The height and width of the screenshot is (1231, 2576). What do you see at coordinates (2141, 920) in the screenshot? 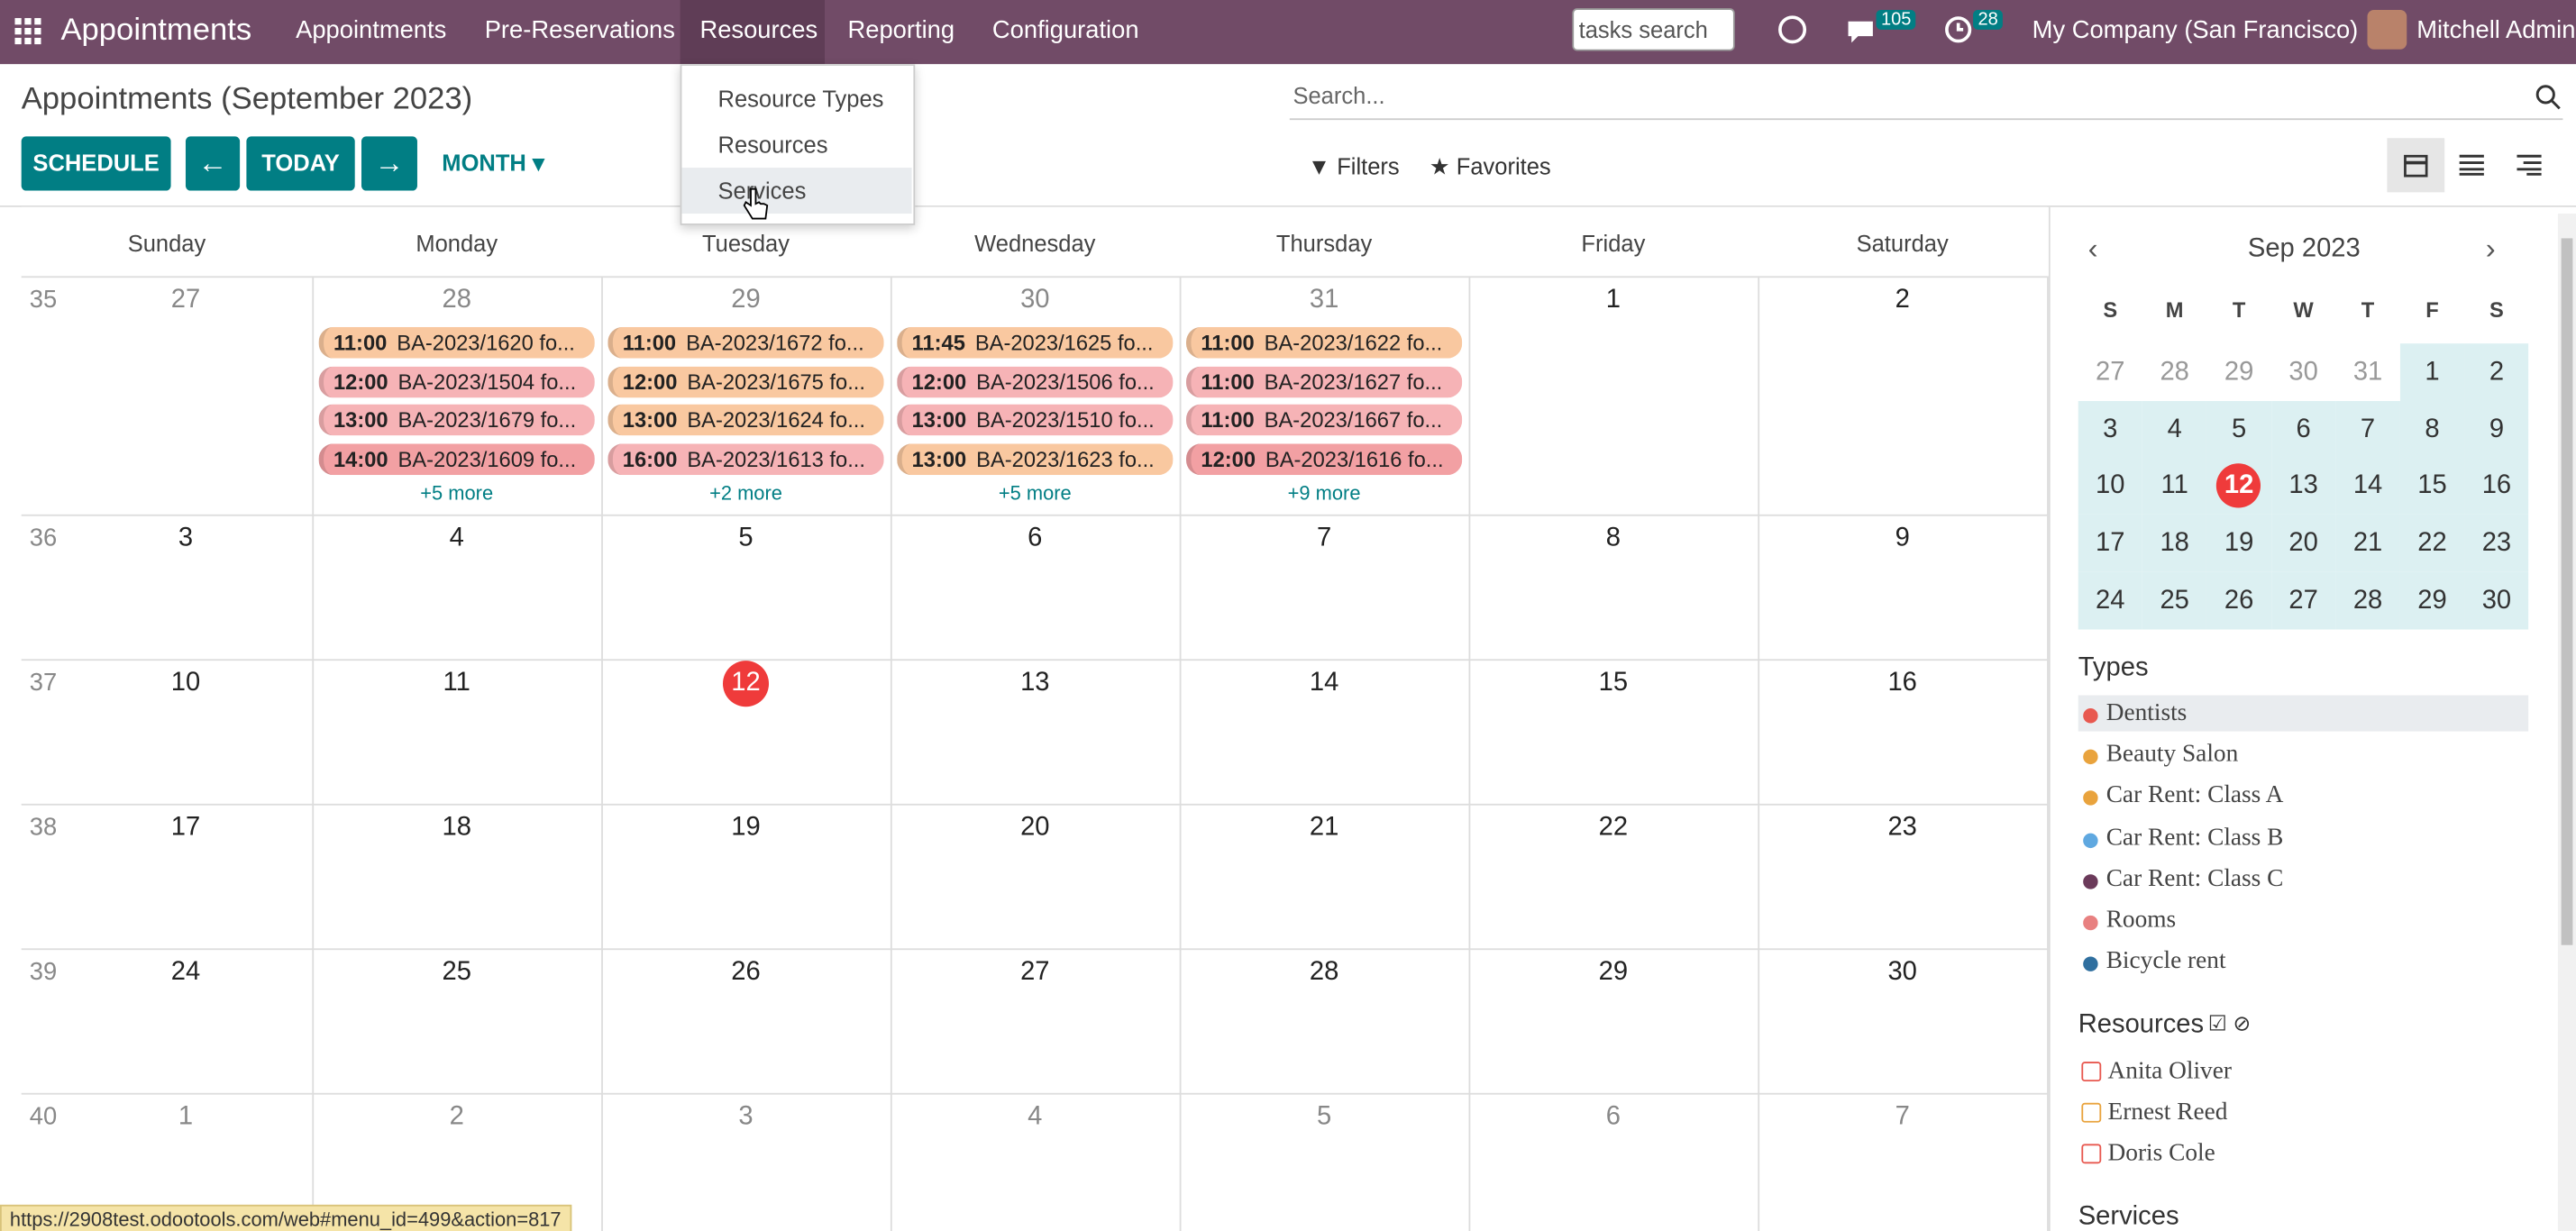
I see `type-filter: Rooms` at bounding box center [2141, 920].